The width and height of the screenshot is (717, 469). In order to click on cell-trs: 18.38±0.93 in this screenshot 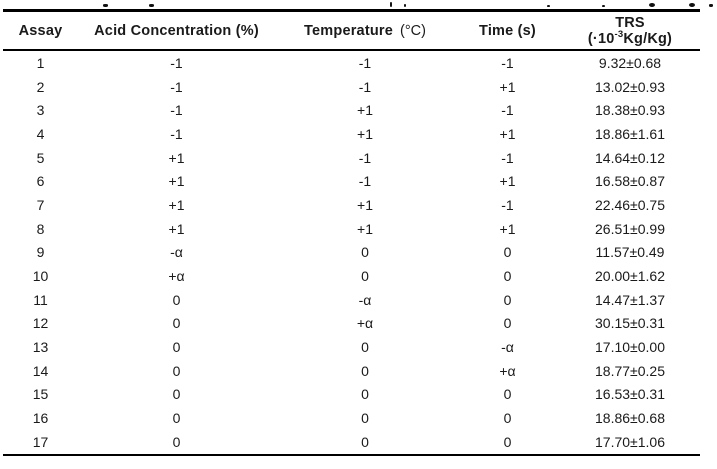, I will do `click(630, 110)`.